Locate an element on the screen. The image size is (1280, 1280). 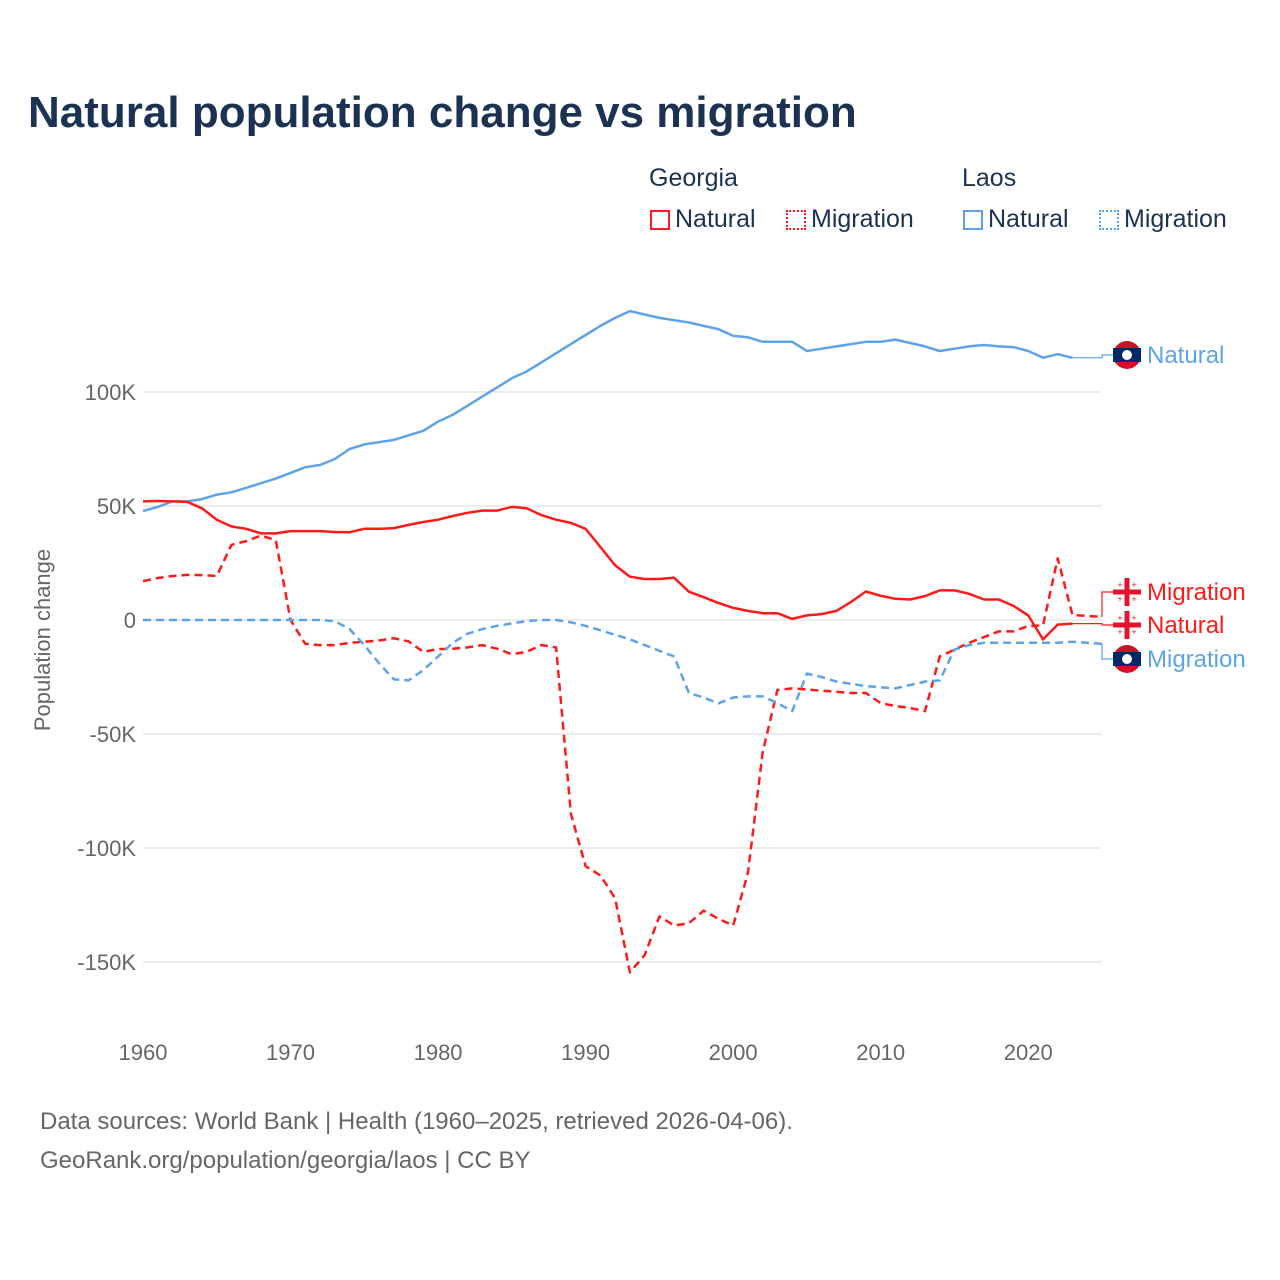
legend-georgia-migration: Migration is located at coordinates (850, 219).